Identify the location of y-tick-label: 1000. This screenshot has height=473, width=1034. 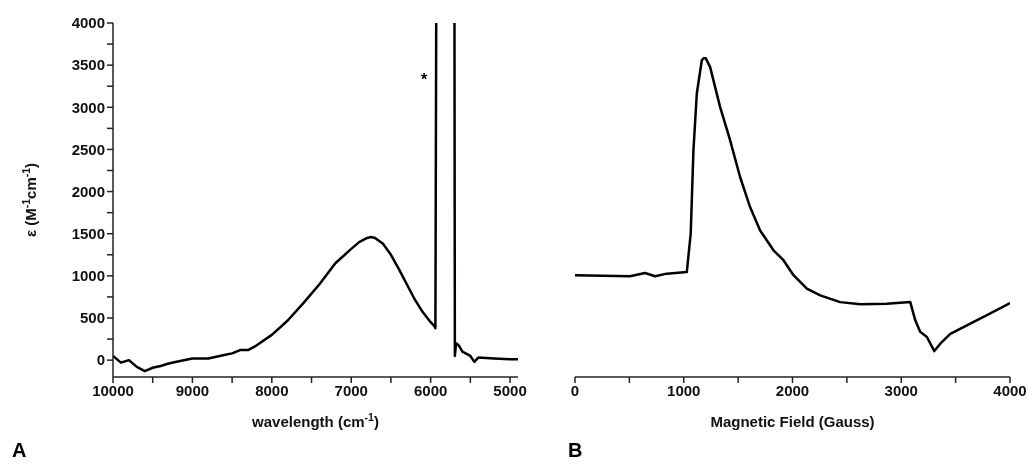
(88, 276).